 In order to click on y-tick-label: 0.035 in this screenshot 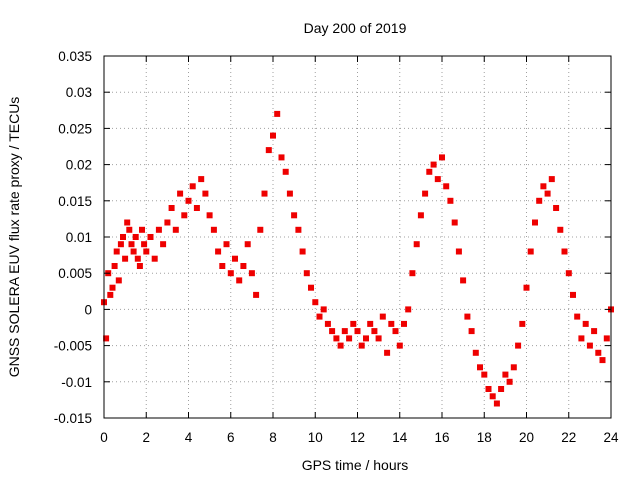, I will do `click(75, 56)`.